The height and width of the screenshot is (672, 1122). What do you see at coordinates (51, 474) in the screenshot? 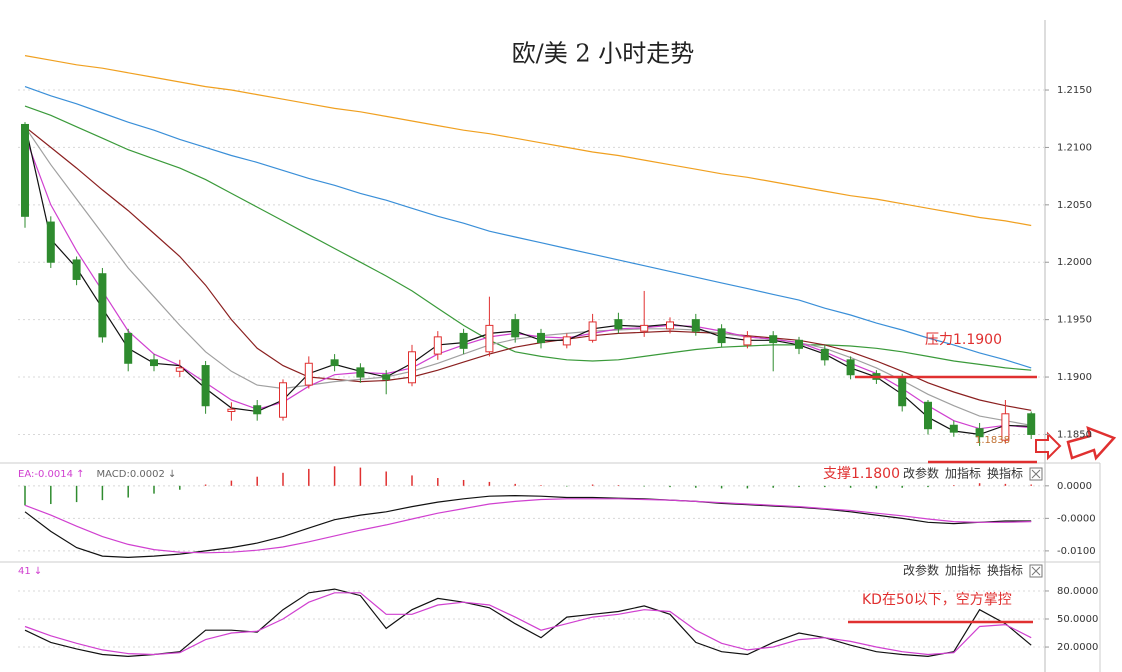
I see `indicator-header: EA:-0.0014 ↑` at bounding box center [51, 474].